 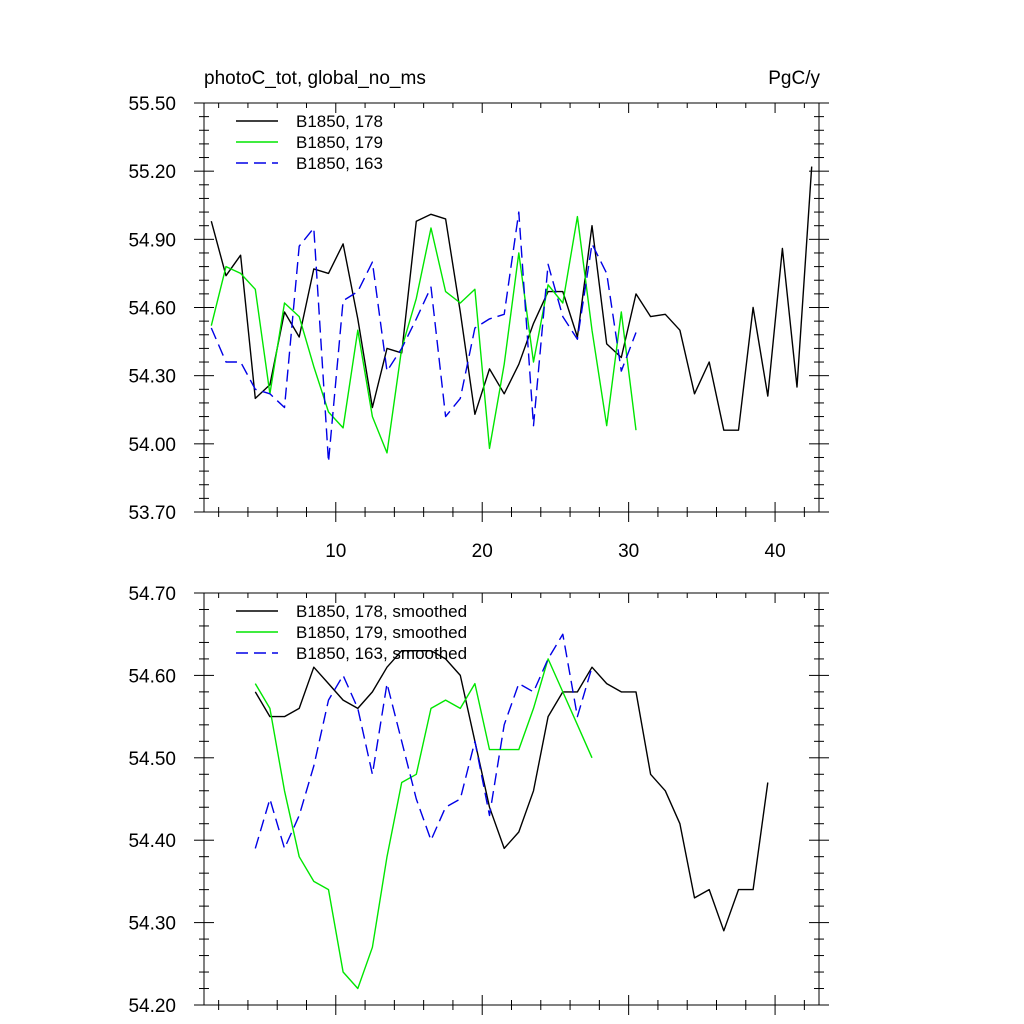 What do you see at coordinates (152, 841) in the screenshot?
I see `y-tick-label: 54.40` at bounding box center [152, 841].